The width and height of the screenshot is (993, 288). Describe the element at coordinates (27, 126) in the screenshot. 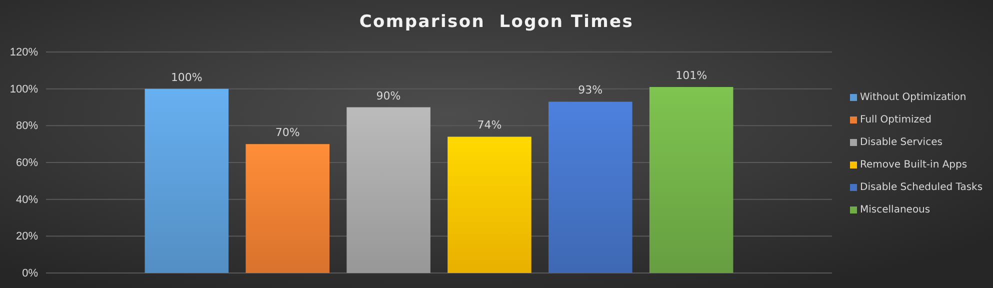

I see `y-tick-label: 80%` at that location.